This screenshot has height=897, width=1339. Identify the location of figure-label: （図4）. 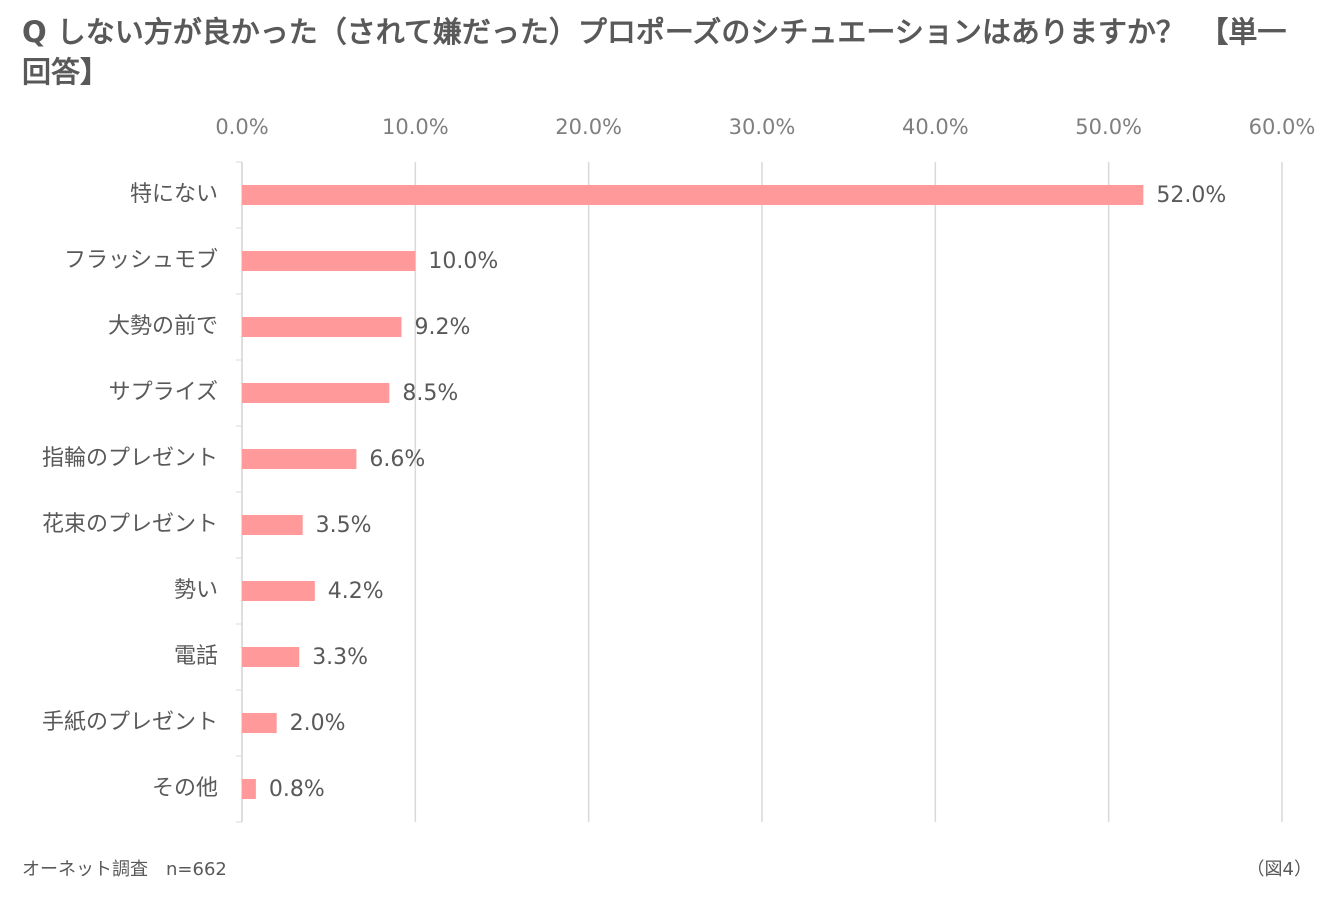
(1279, 869).